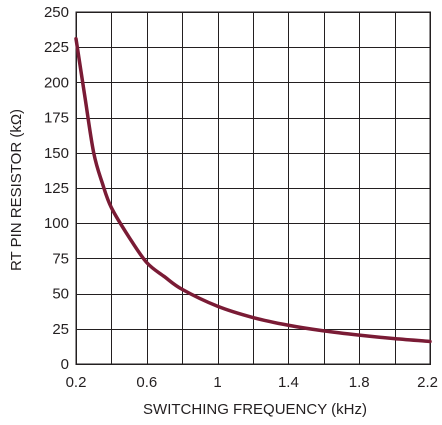 The height and width of the screenshot is (425, 442). I want to click on y-tick-label: 75, so click(60, 258).